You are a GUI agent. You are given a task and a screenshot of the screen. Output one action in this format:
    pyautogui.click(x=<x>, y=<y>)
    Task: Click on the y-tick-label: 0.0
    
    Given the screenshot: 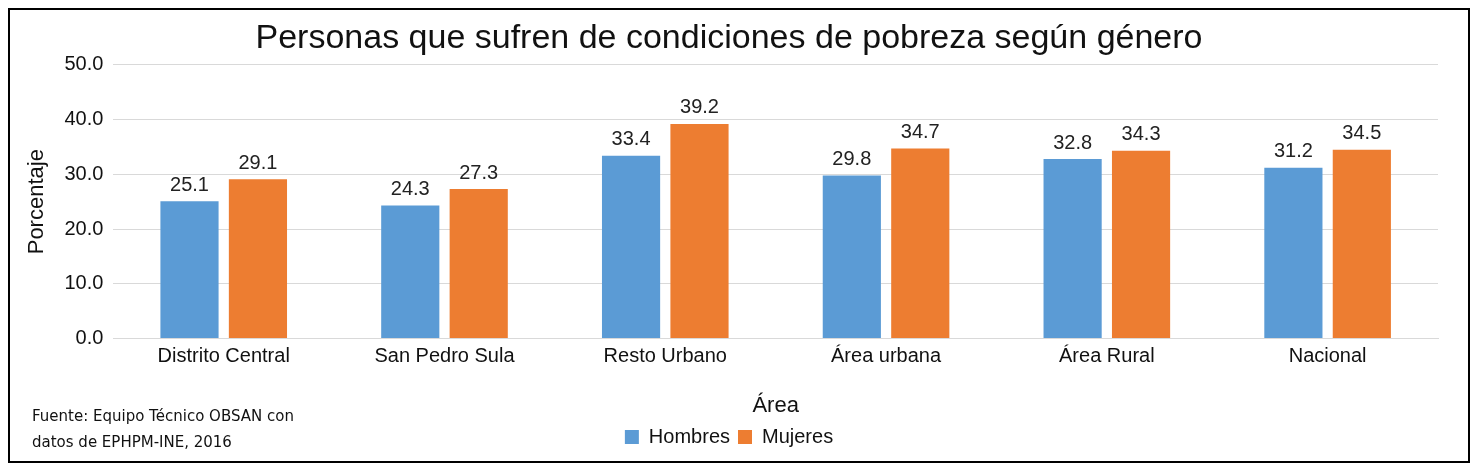 What is the action you would take?
    pyautogui.click(x=89, y=337)
    